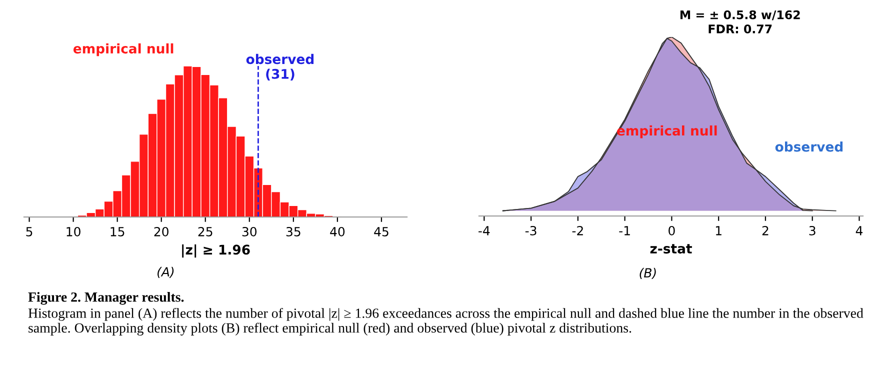 The height and width of the screenshot is (369, 888). Describe the element at coordinates (671, 231) in the screenshot. I see `x-tick-label: 0` at that location.